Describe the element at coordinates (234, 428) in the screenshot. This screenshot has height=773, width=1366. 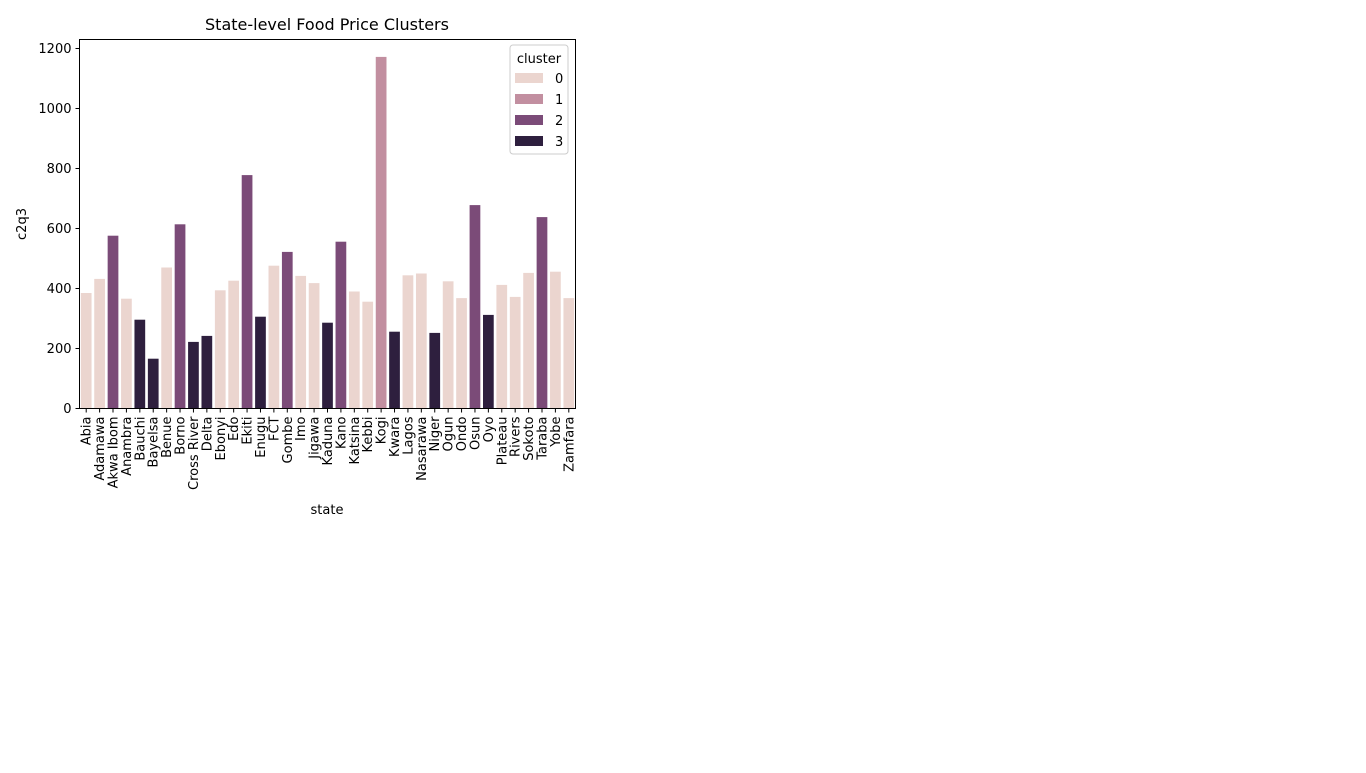
I see `x-tick-label: Edo` at that location.